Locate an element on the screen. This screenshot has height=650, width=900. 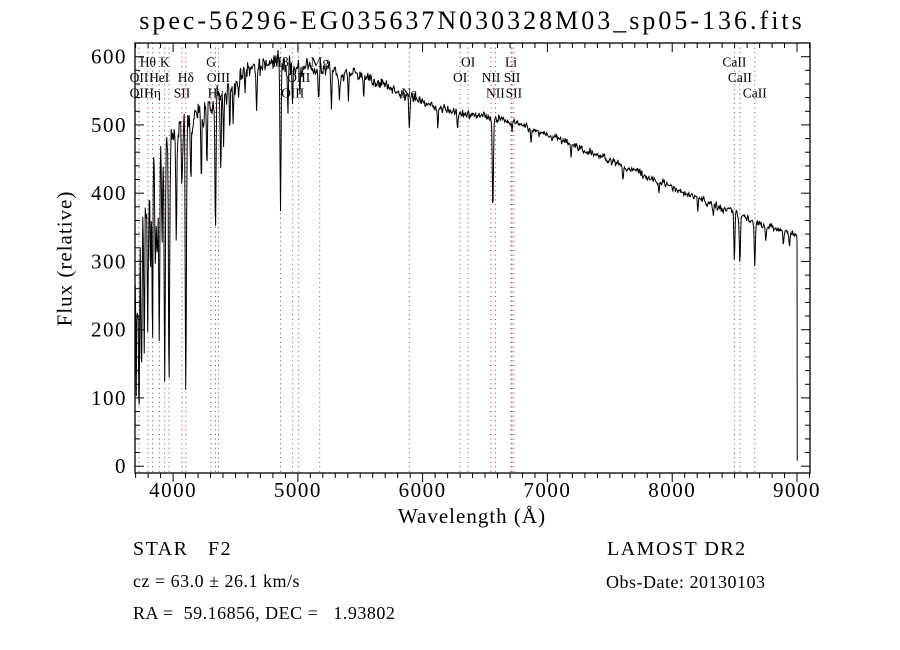
spectral-line-label: Hδ is located at coordinates (186, 77).